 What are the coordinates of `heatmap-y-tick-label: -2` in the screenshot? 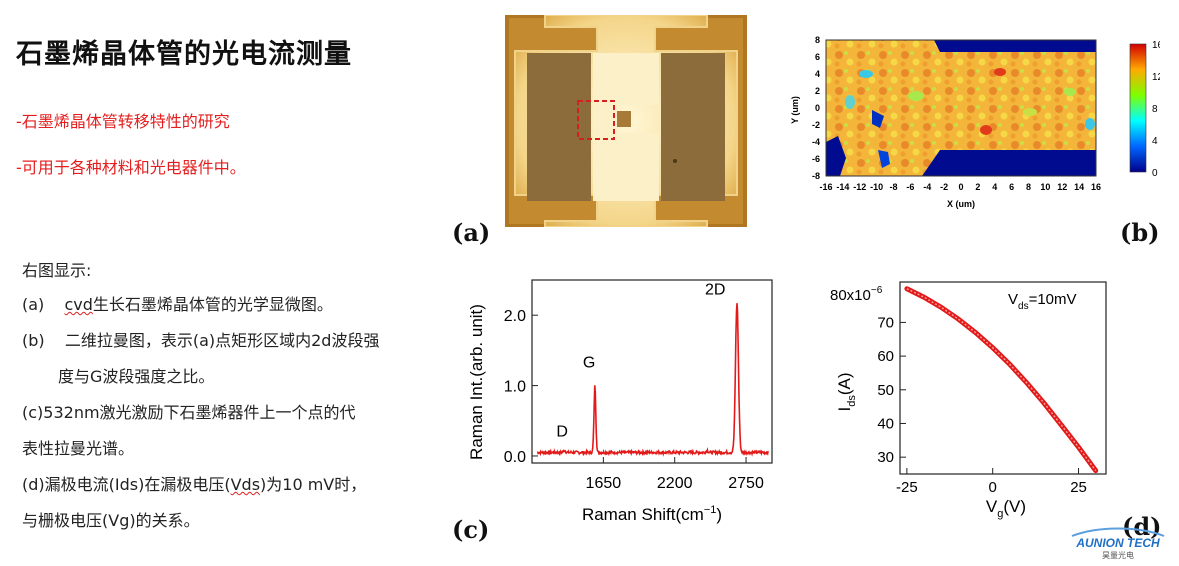 It's located at (816, 125).